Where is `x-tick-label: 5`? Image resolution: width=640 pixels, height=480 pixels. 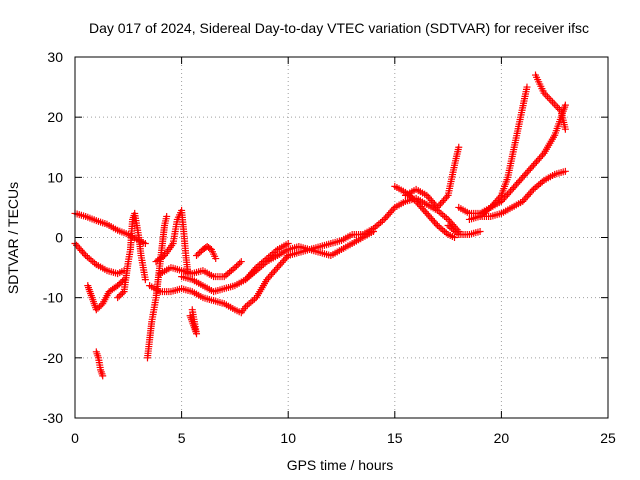 x-tick-label: 5 is located at coordinates (182, 438).